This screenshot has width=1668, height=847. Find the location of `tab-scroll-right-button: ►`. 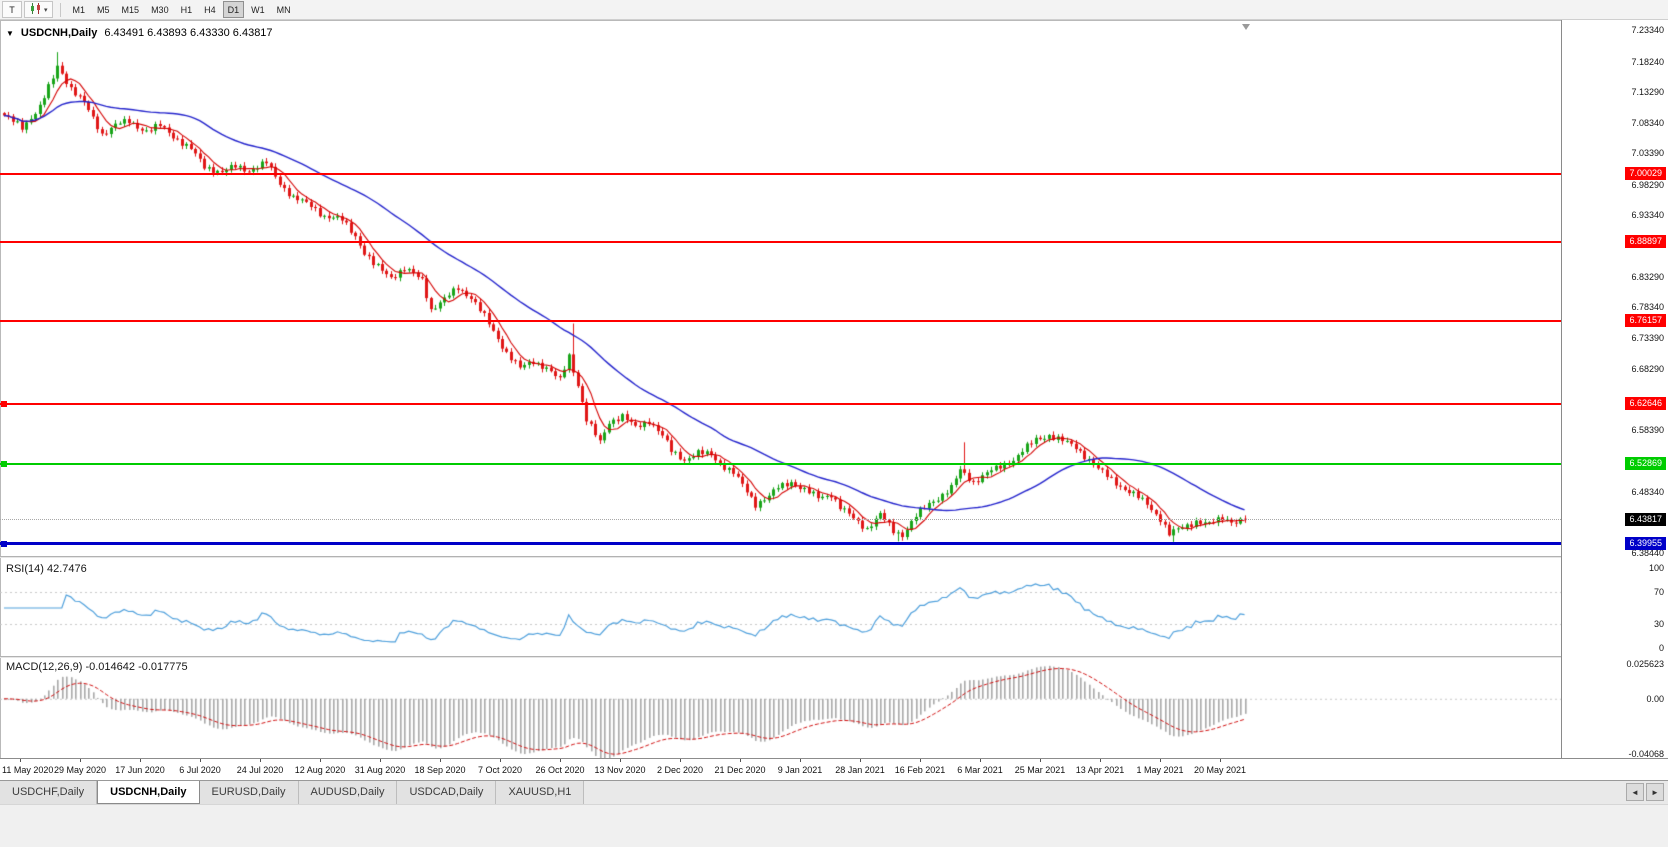

tab-scroll-right-button: ► is located at coordinates (1655, 792).